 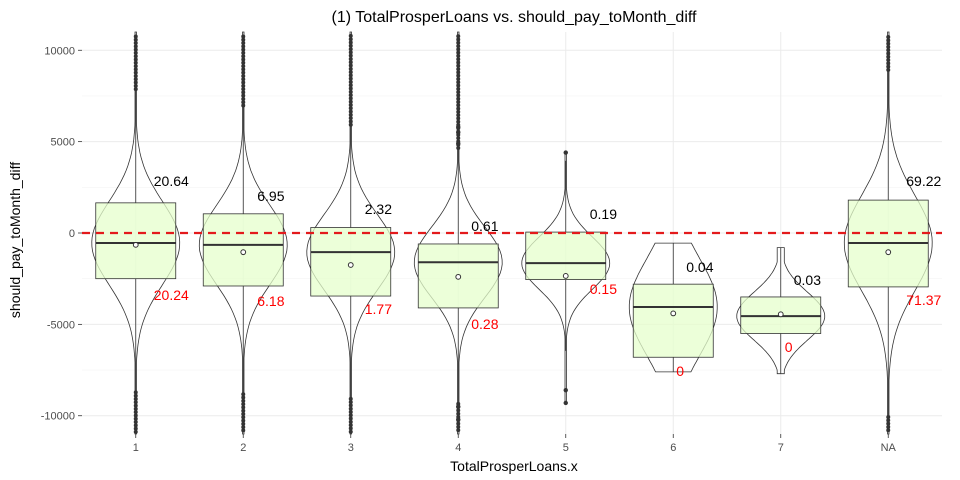 What do you see at coordinates (59, 51) in the screenshot?
I see `y-tick-label: 10000` at bounding box center [59, 51].